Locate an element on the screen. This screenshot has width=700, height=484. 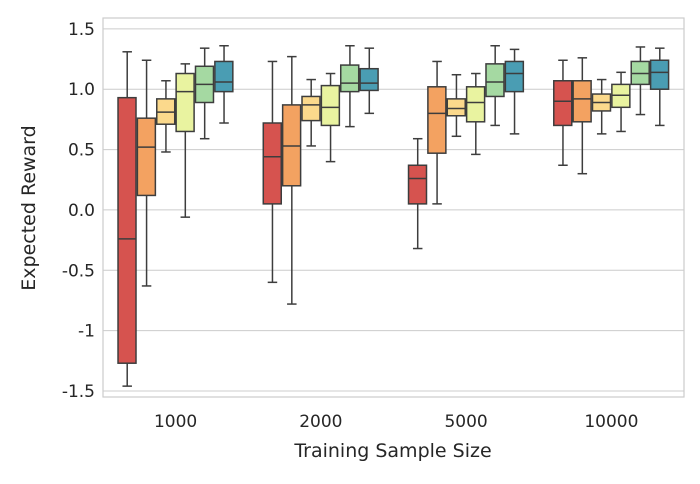
y-tick-label: 1.5 is located at coordinates (81, 30).